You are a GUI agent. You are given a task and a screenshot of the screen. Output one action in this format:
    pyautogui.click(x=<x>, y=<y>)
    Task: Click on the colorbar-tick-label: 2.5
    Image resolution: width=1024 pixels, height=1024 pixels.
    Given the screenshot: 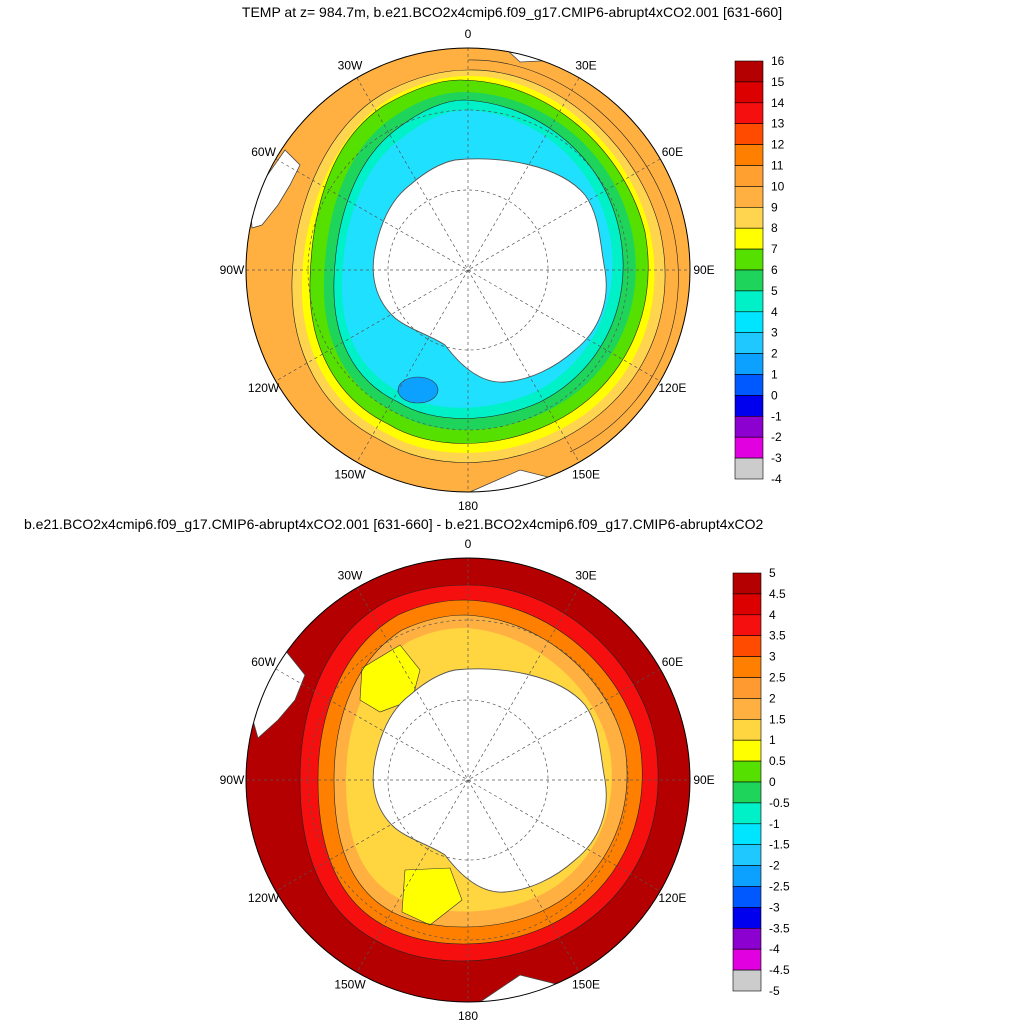 What is the action you would take?
    pyautogui.click(x=777, y=678)
    